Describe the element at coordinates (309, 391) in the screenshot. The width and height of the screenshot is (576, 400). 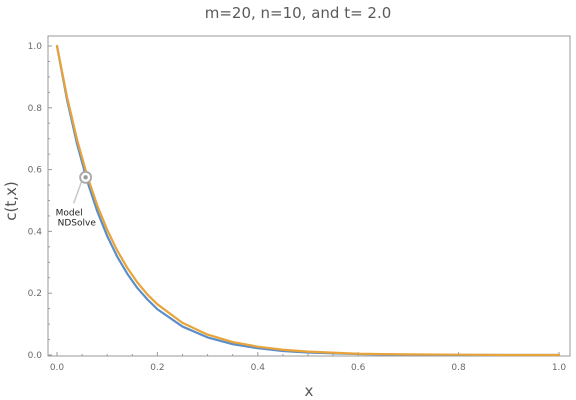
I see `x-axis-label: x` at that location.